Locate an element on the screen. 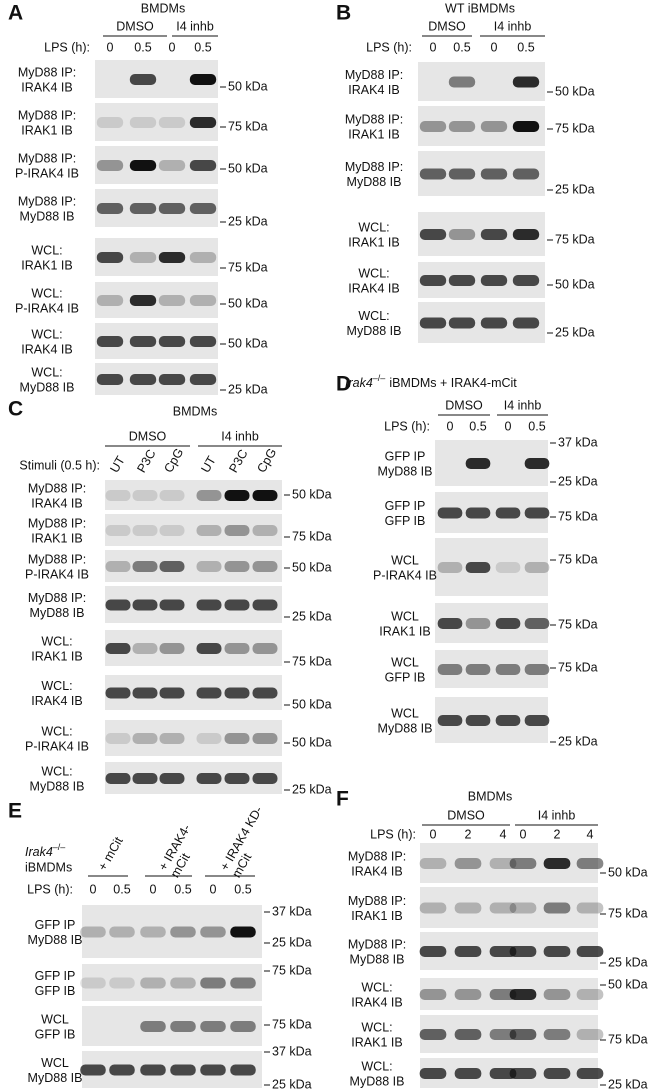  marker-label: 25 kDa is located at coordinates (292, 942).